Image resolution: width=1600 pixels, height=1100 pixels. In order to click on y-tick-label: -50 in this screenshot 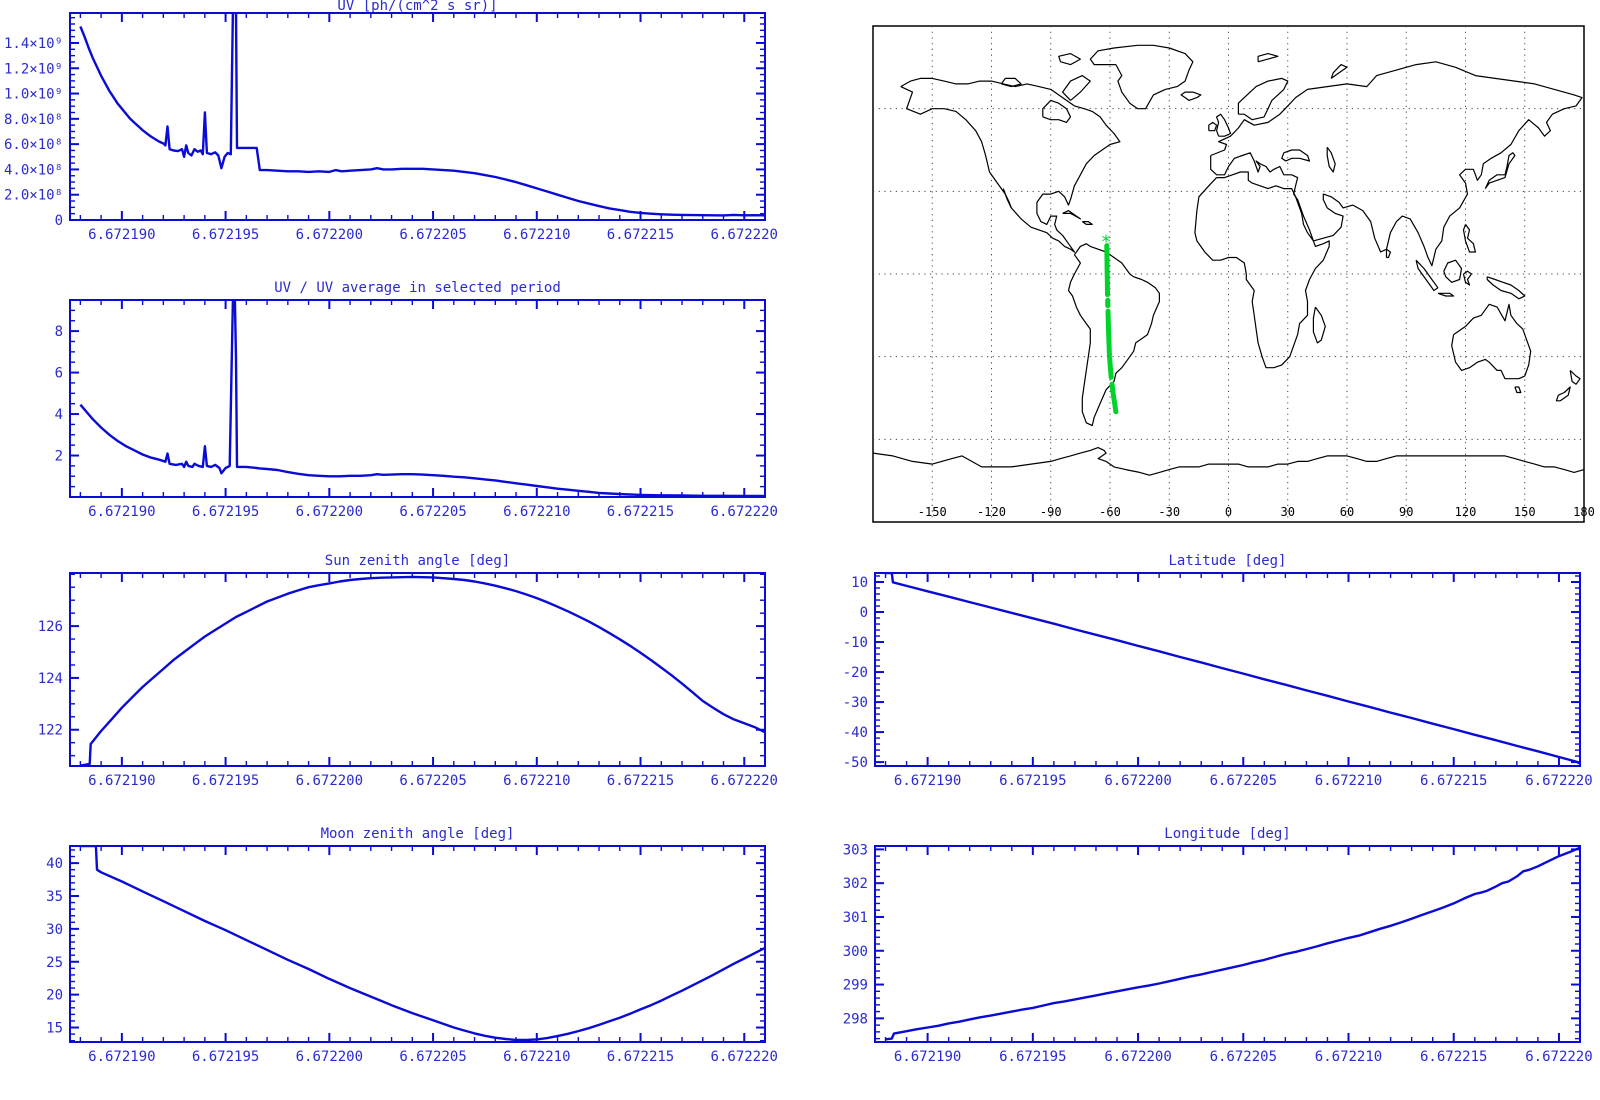, I will do `click(855, 763)`.